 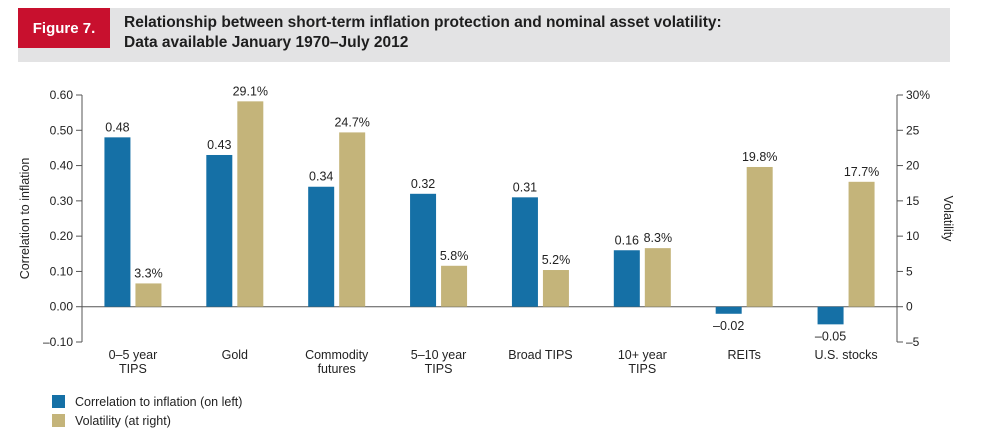 I want to click on left-axis-tick-label: 0.00, so click(x=62, y=307).